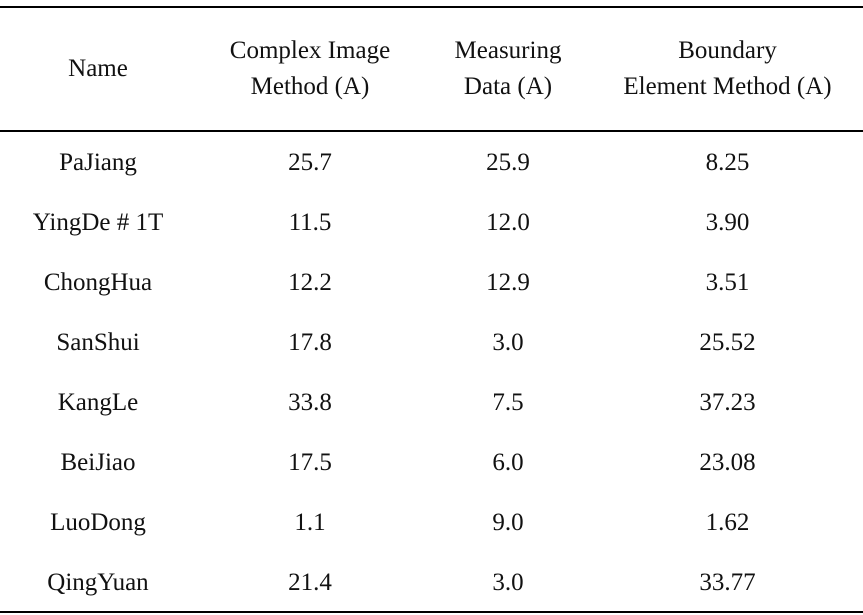 This screenshot has height=615, width=863. Describe the element at coordinates (431, 523) in the screenshot. I see `table-row: LuoDong 1.1 9.0 1.62` at that location.